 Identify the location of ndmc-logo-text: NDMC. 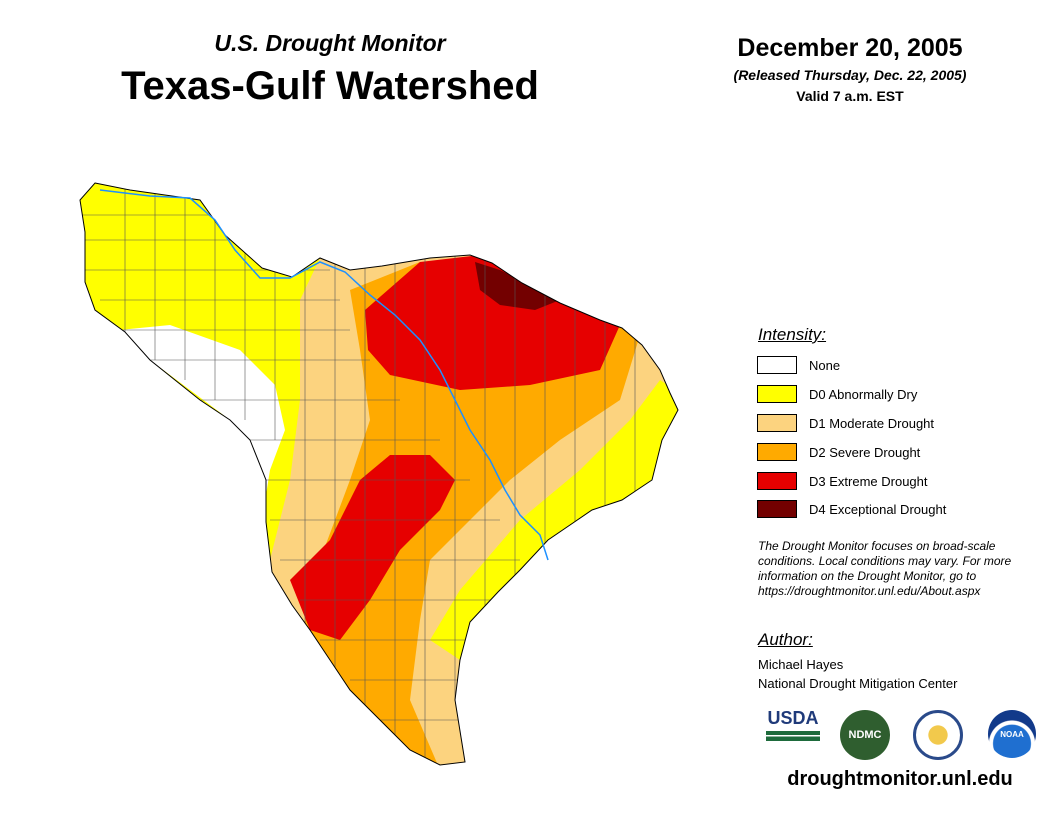
(865, 735).